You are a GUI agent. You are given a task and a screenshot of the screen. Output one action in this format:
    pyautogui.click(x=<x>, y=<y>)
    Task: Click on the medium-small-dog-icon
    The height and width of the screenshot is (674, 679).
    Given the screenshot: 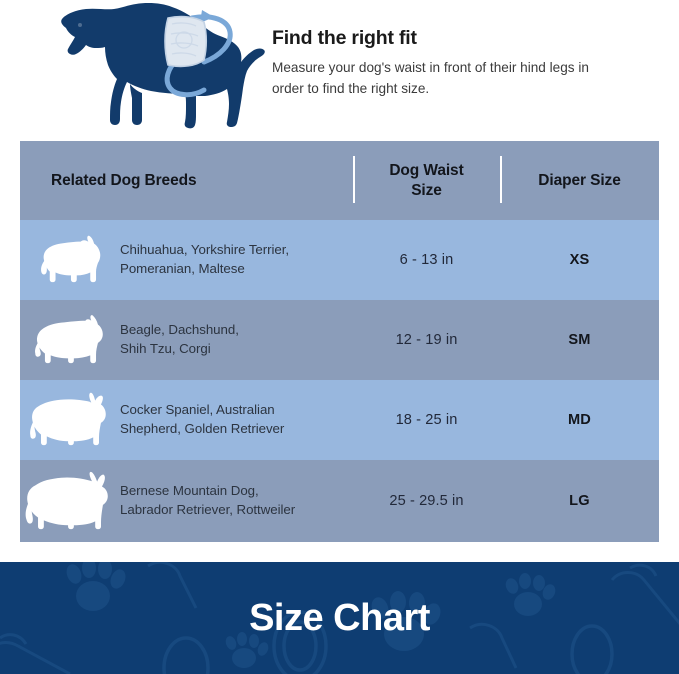 What is the action you would take?
    pyautogui.click(x=70, y=340)
    